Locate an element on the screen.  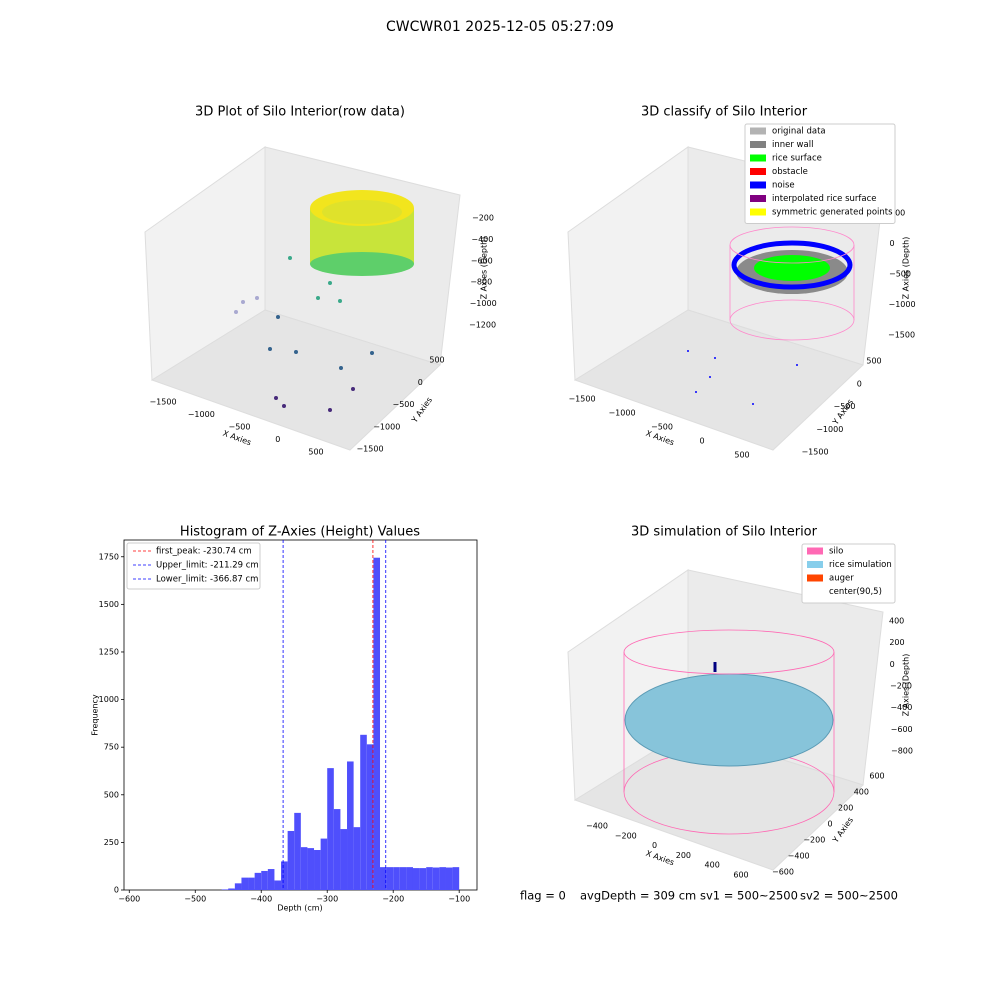
x-axis-label: Depth (cm) is located at coordinates (299, 908).